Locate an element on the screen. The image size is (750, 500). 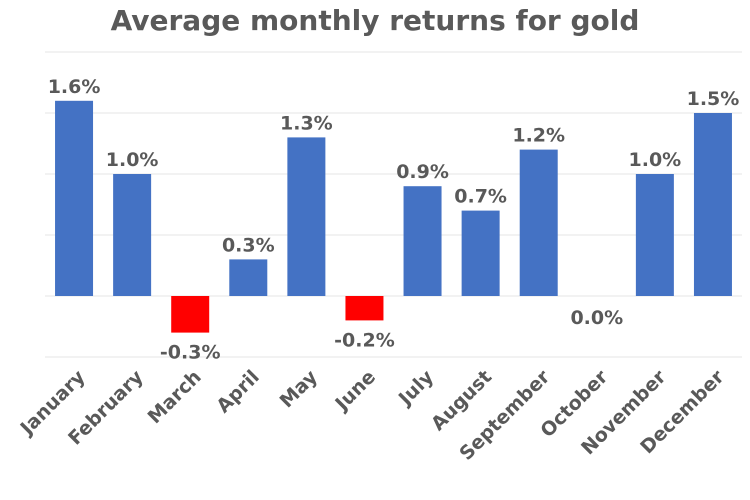
bar-may is located at coordinates (306, 216).